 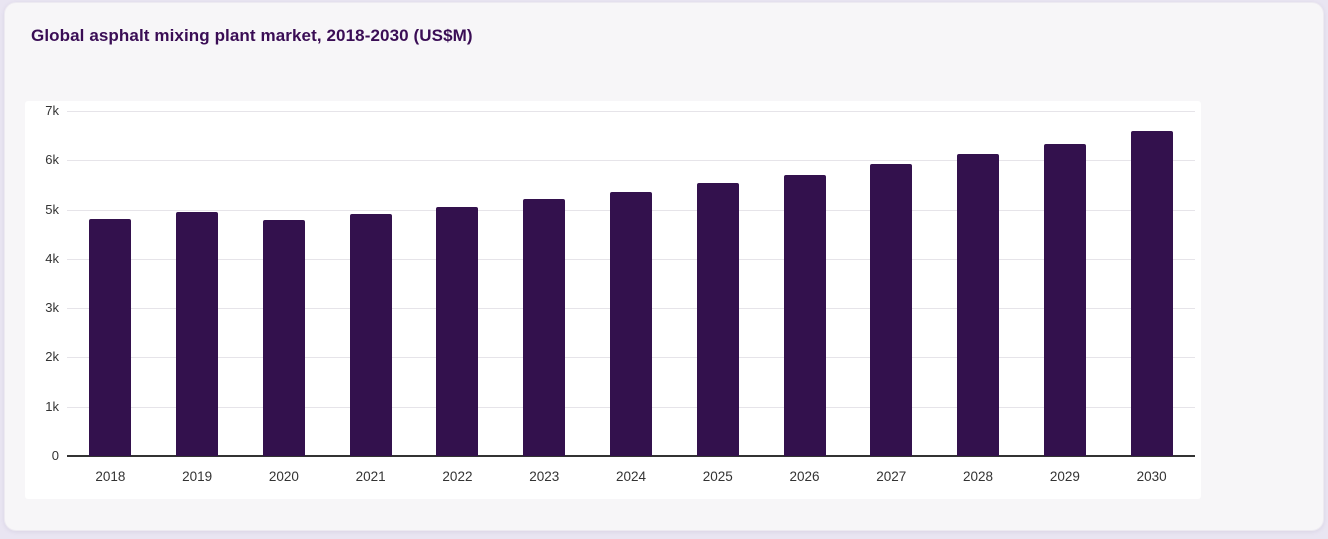 I want to click on x-tick-label-2022: 2022, so click(x=457, y=476).